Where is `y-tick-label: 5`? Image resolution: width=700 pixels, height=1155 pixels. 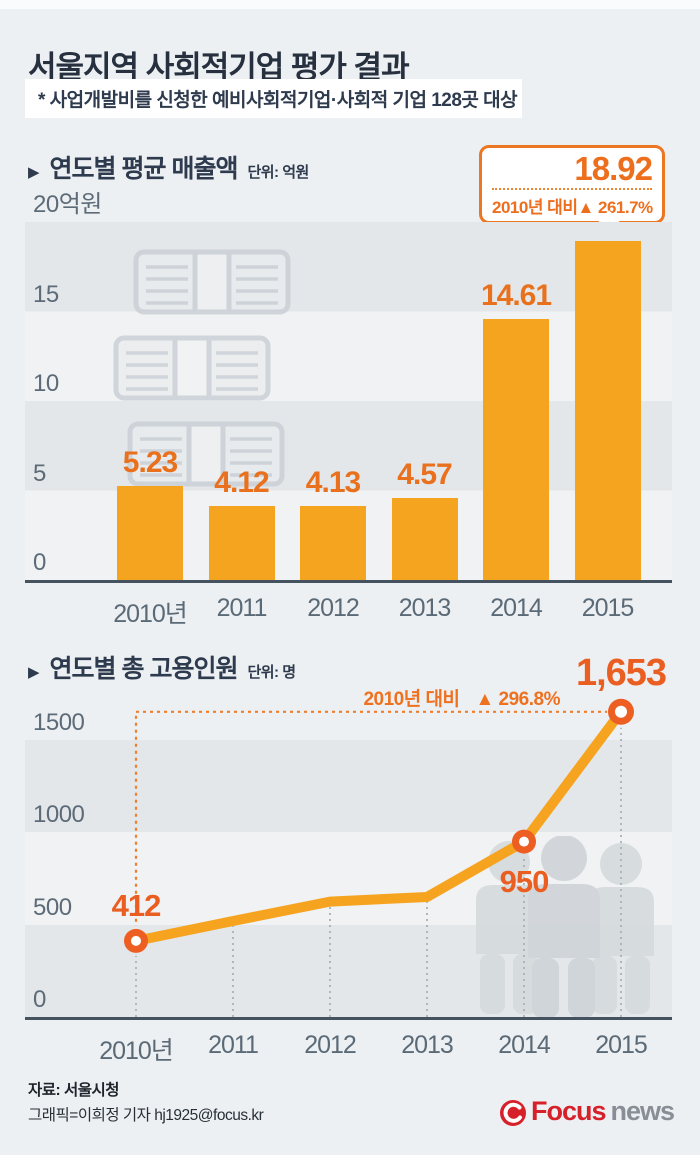 y-tick-label: 5 is located at coordinates (39, 473).